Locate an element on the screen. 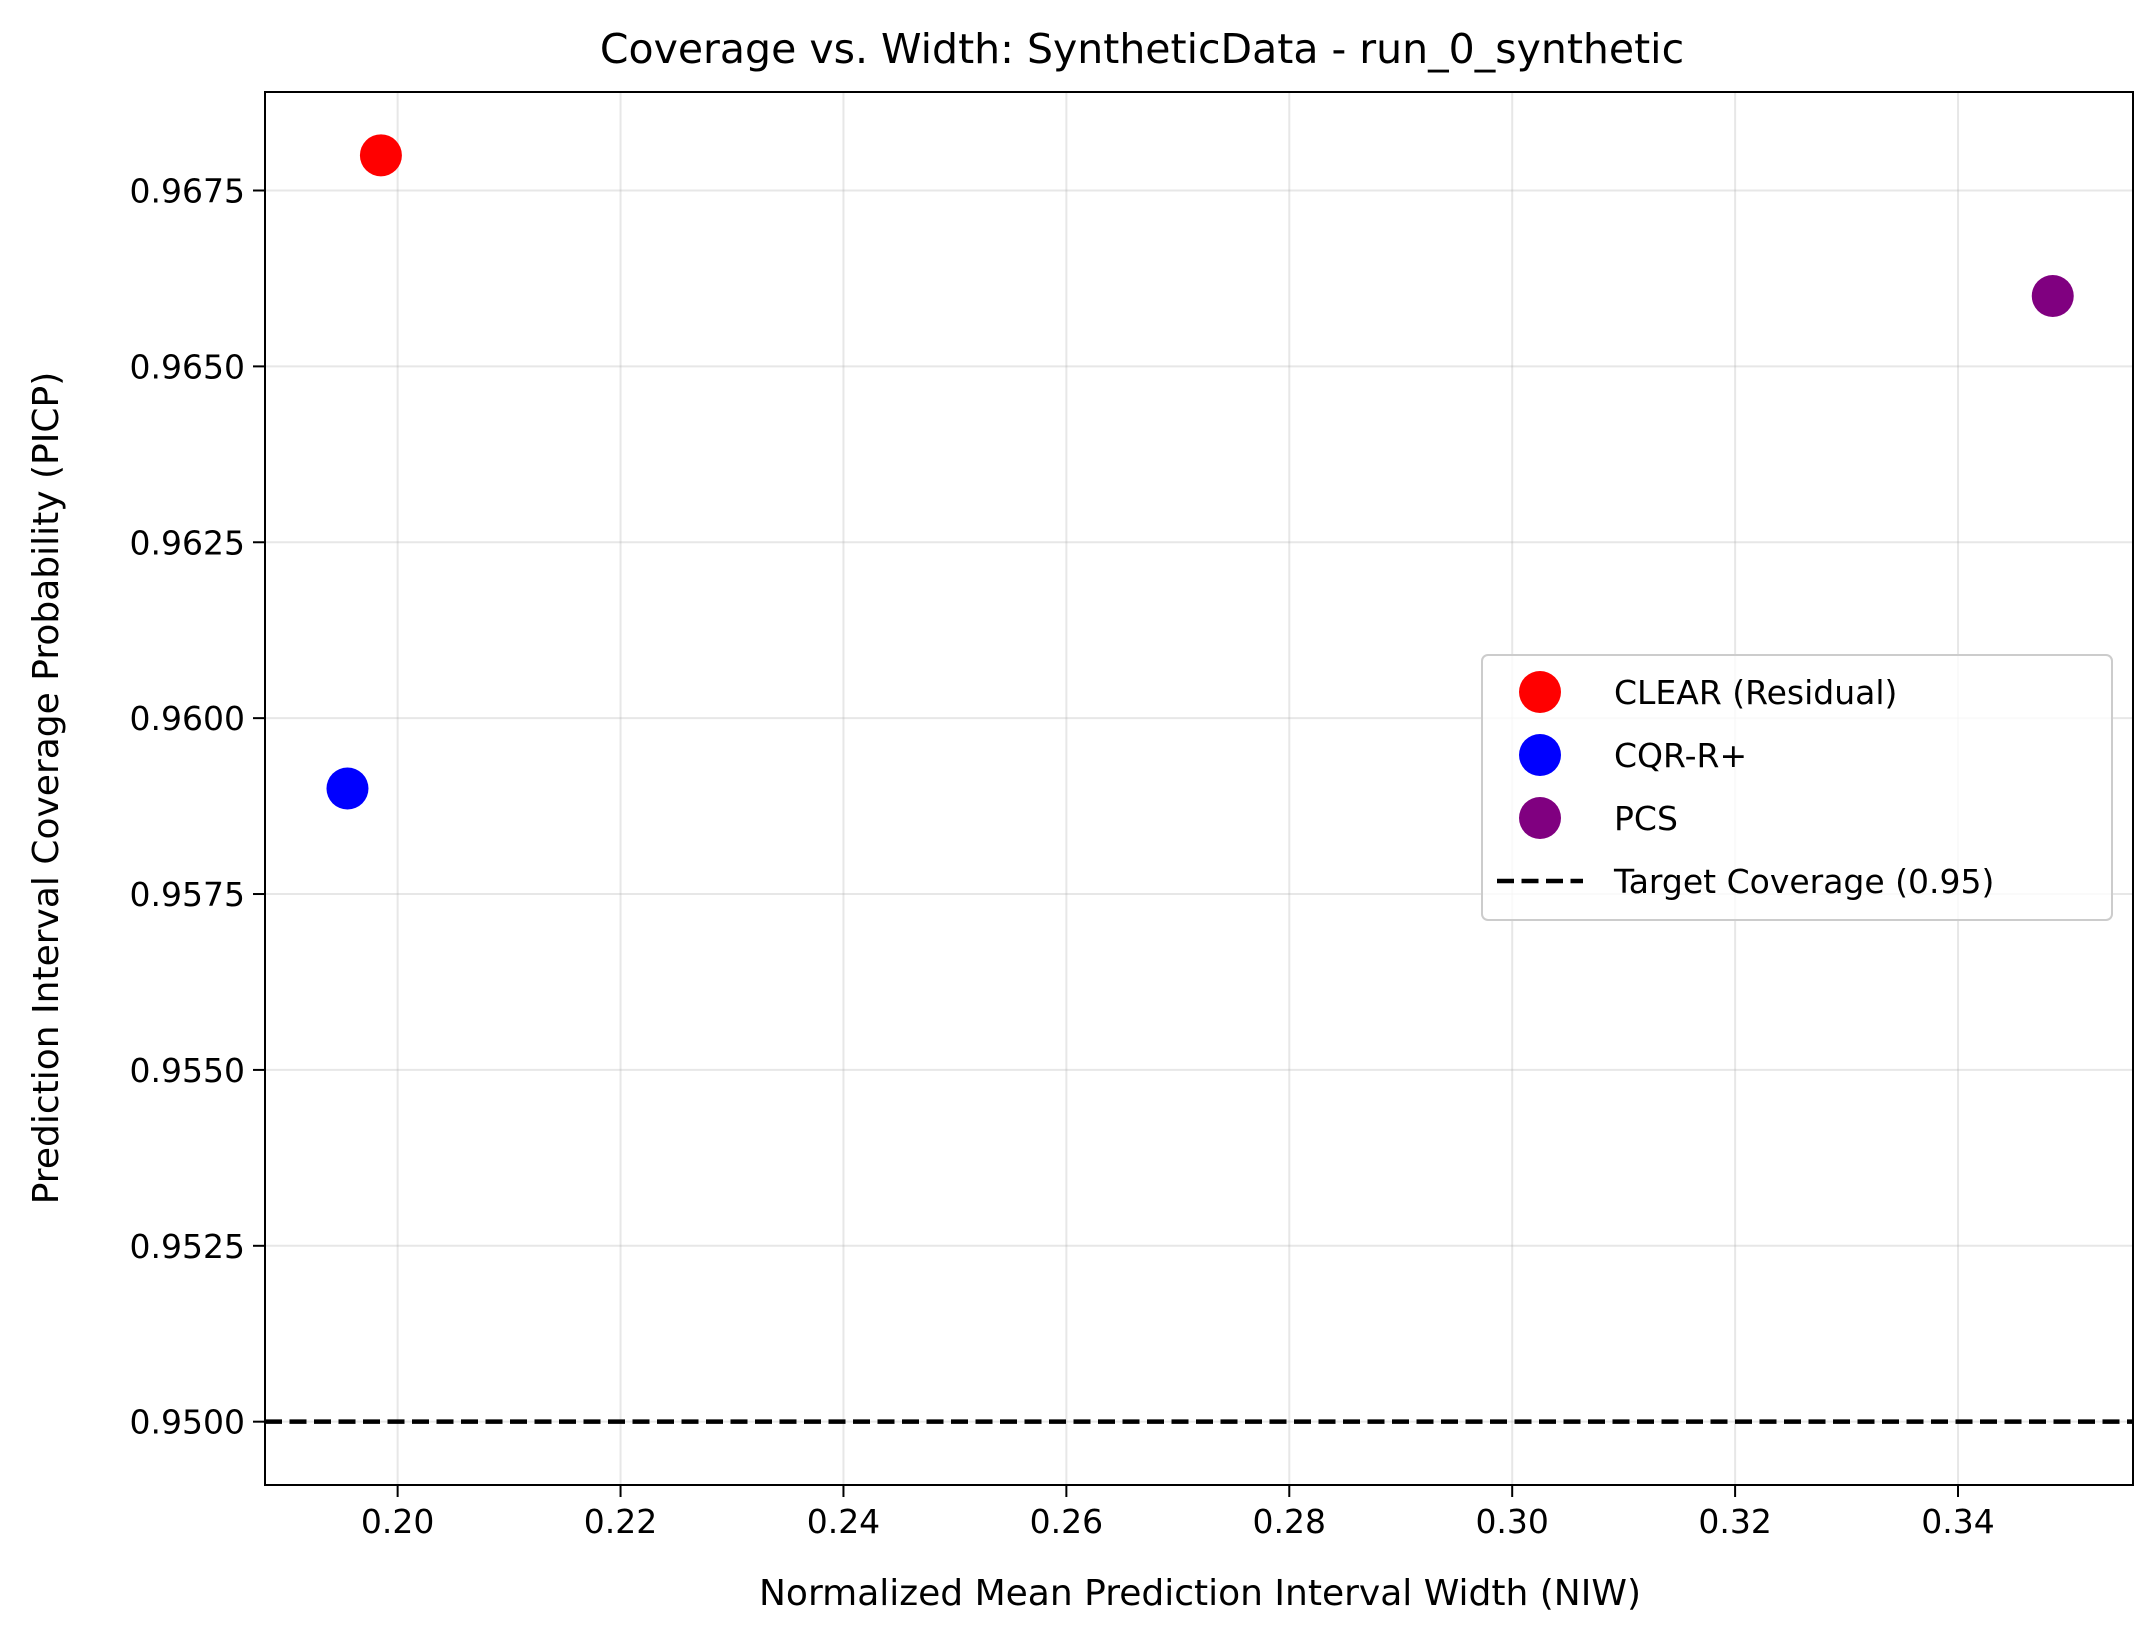  legend-label: Target Coverage (0.95) is located at coordinates (1803, 881).